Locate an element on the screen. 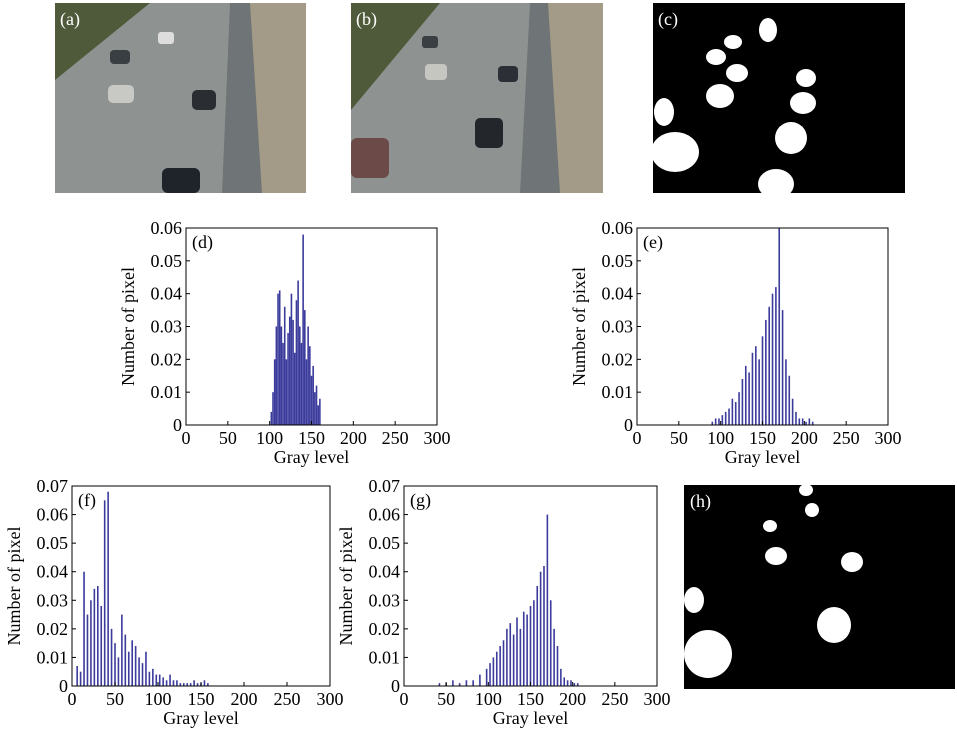 This screenshot has width=957, height=738. y-tick-label: 0 is located at coordinates (395, 686).